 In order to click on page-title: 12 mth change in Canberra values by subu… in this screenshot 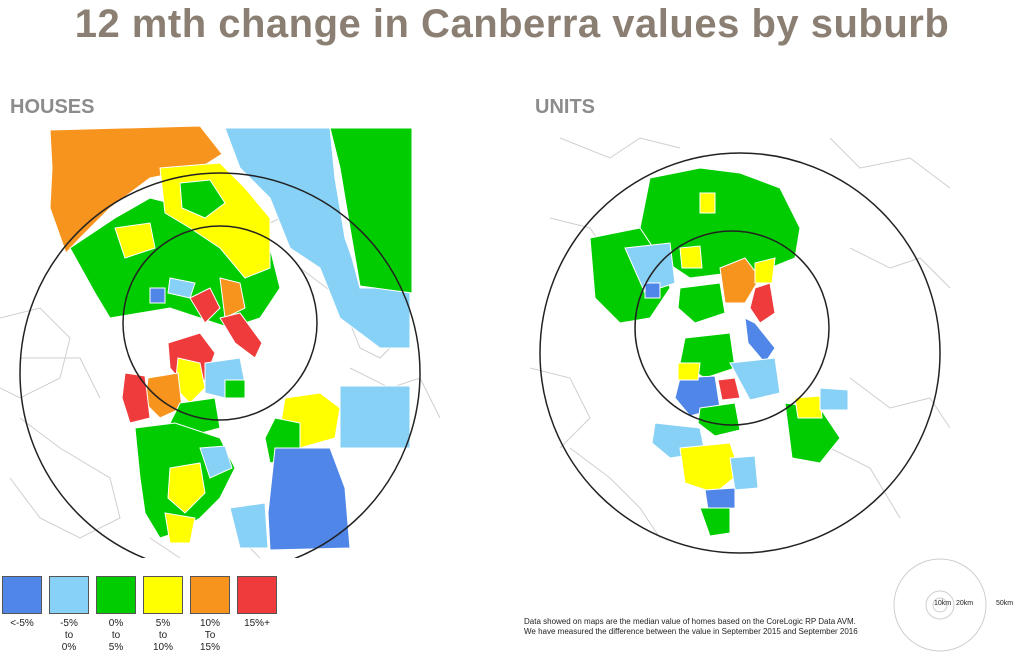, I will do `click(512, 24)`.